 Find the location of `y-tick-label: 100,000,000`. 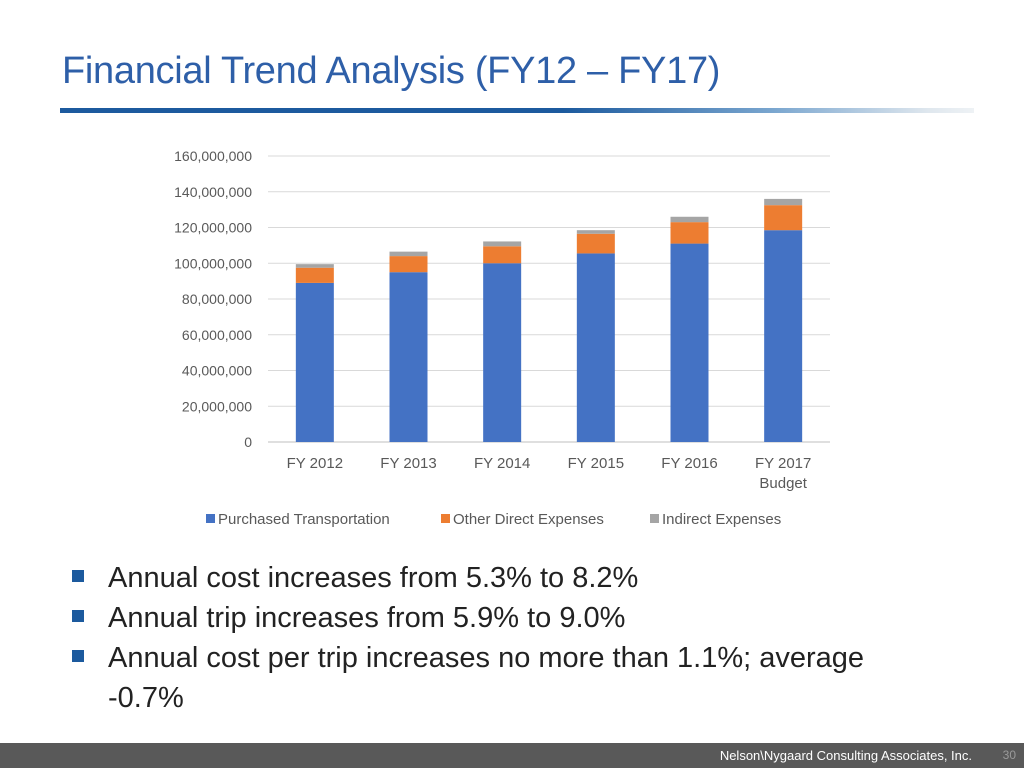

y-tick-label: 100,000,000 is located at coordinates (213, 263).